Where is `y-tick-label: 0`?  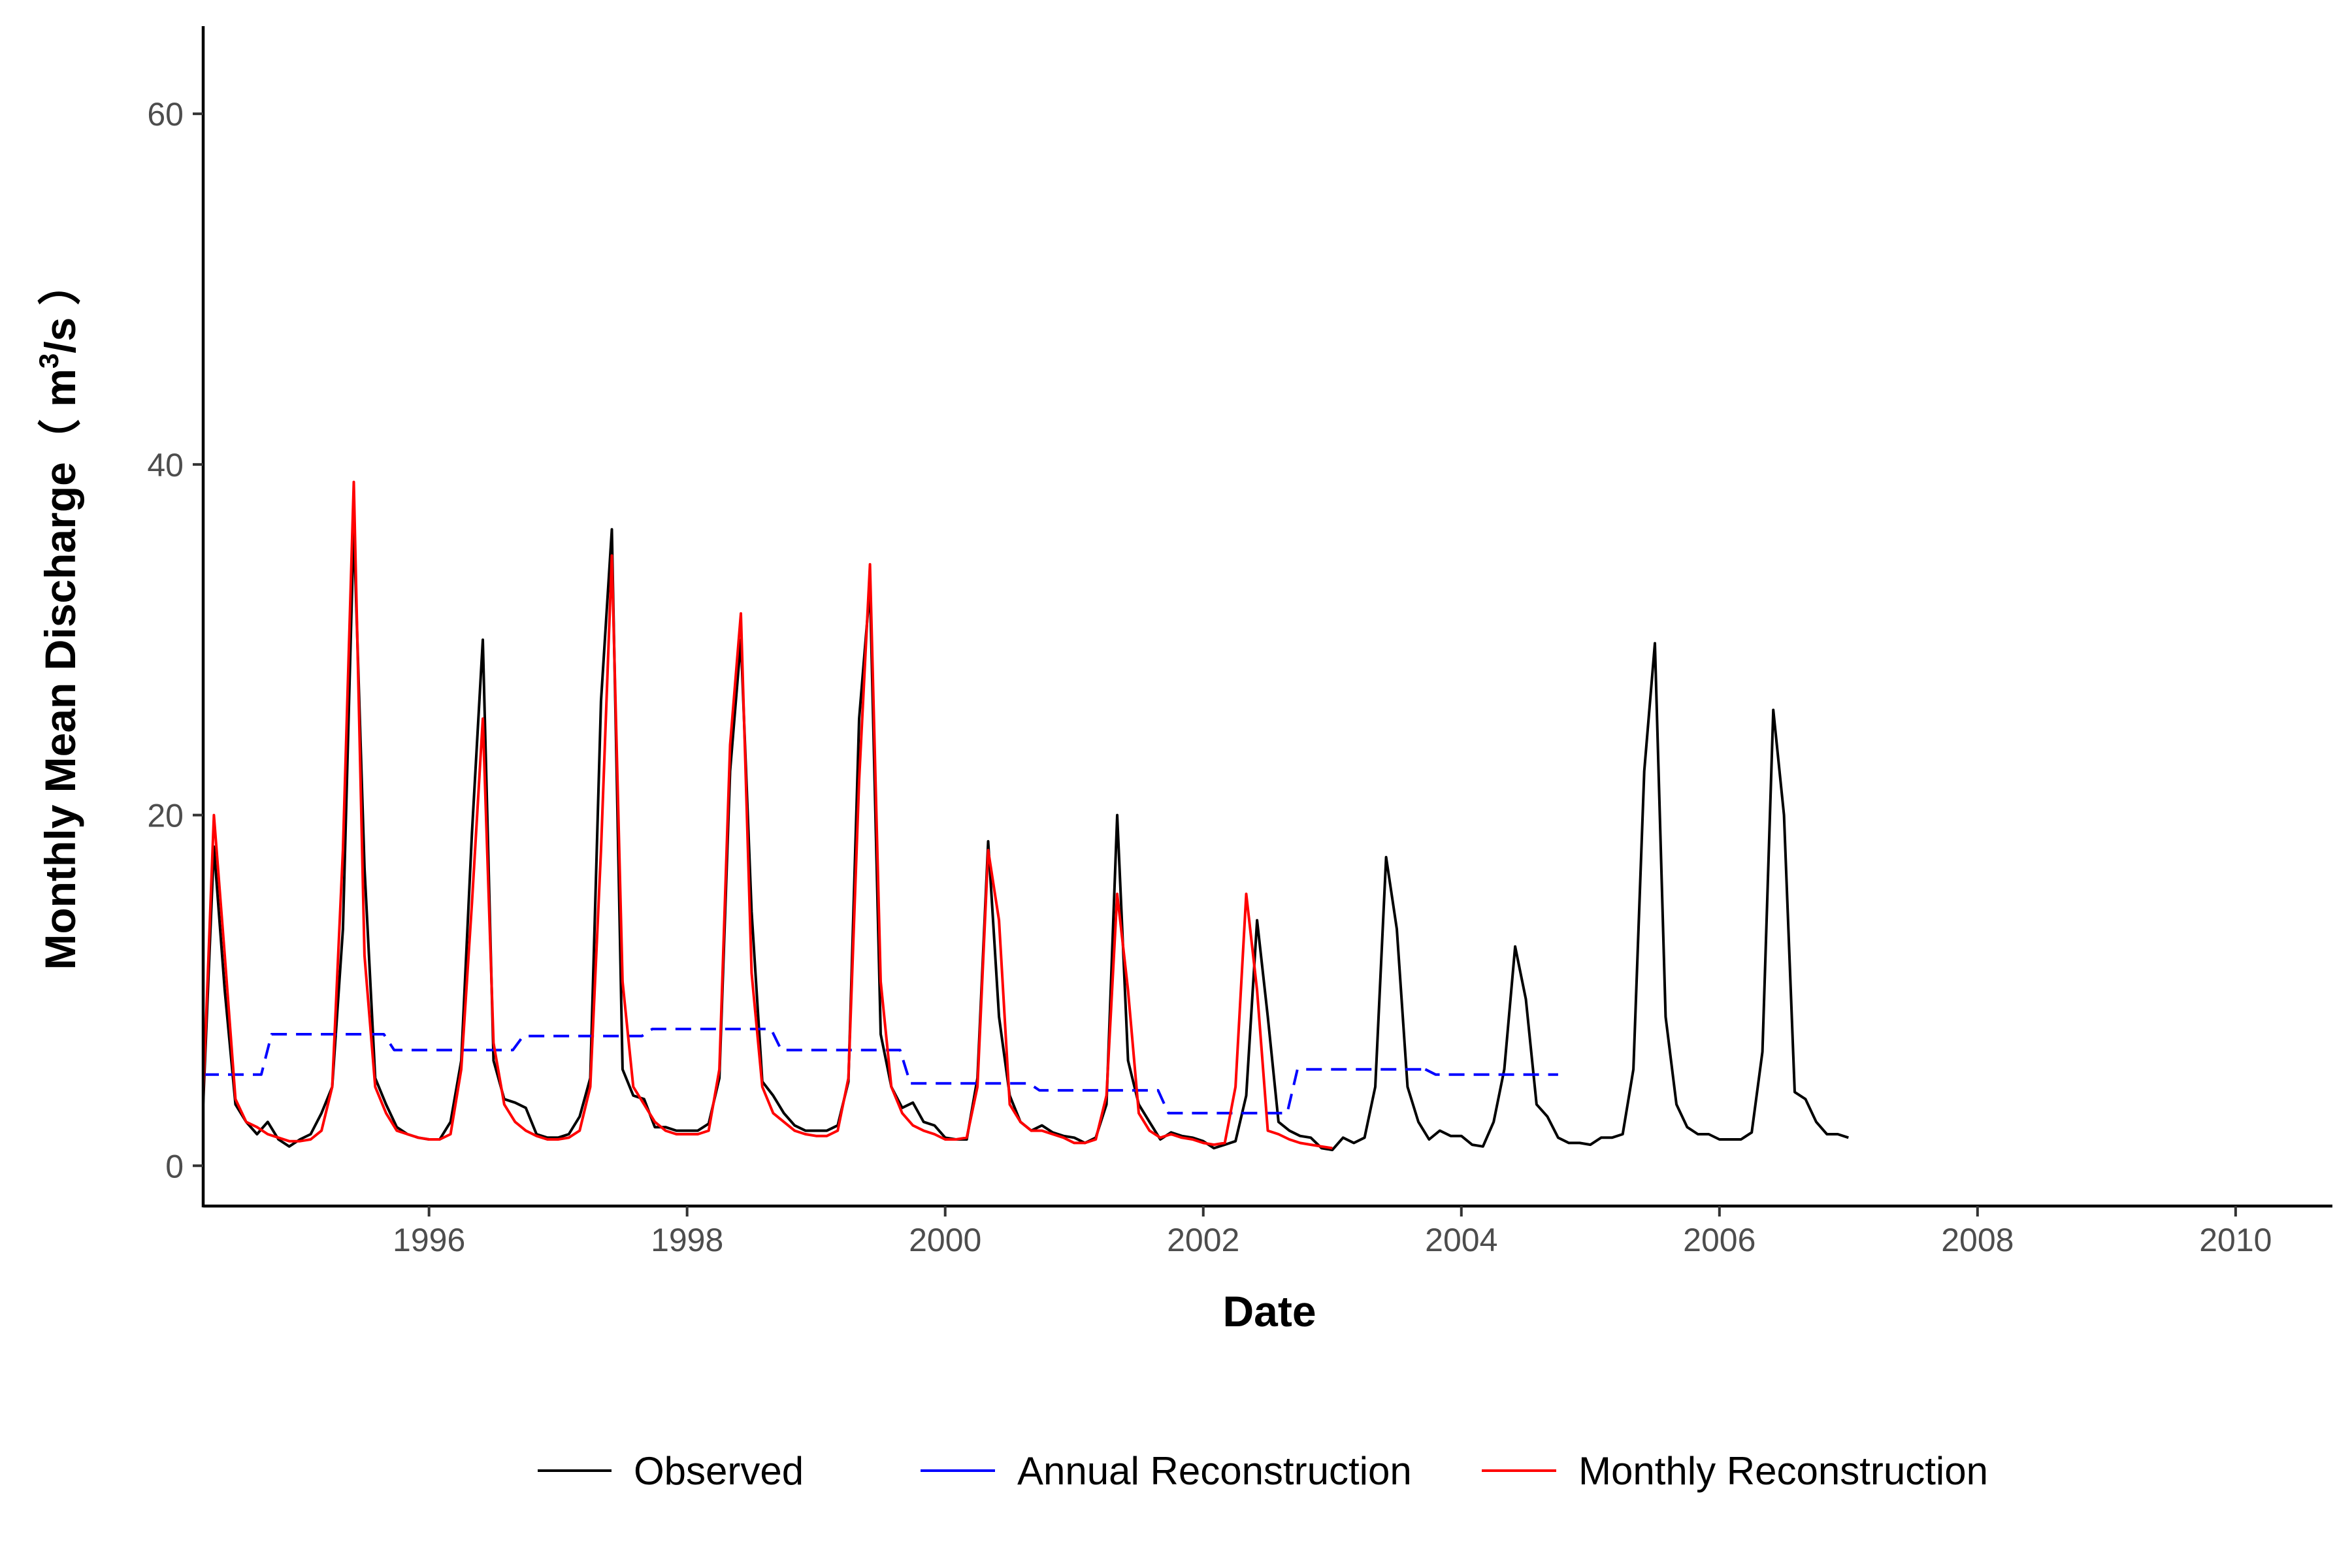
y-tick-label: 0 is located at coordinates (174, 1166).